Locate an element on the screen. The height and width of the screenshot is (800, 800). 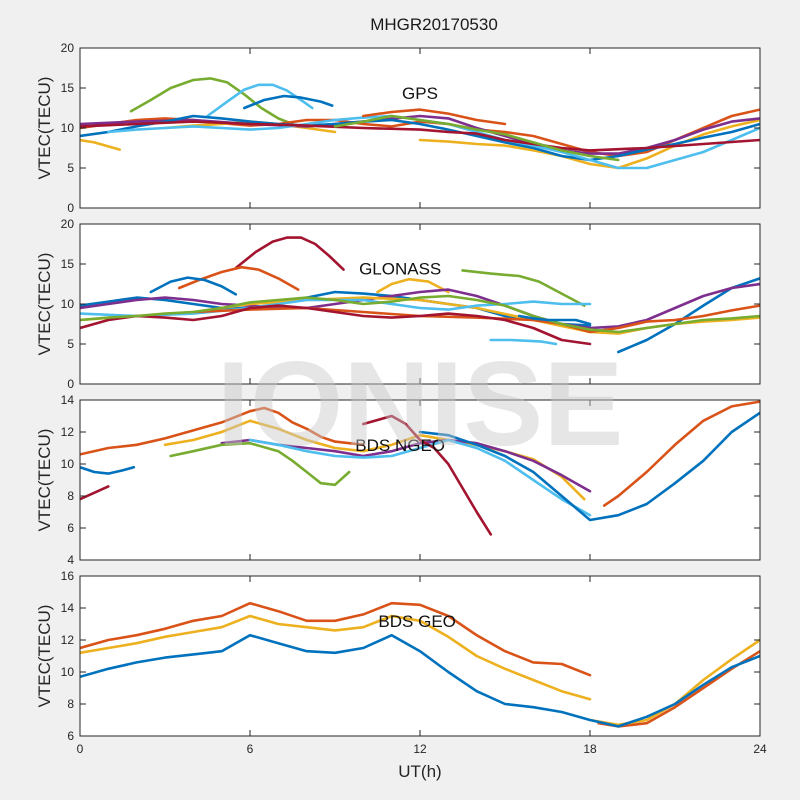
x-tick-label: 12 is located at coordinates (420, 749).